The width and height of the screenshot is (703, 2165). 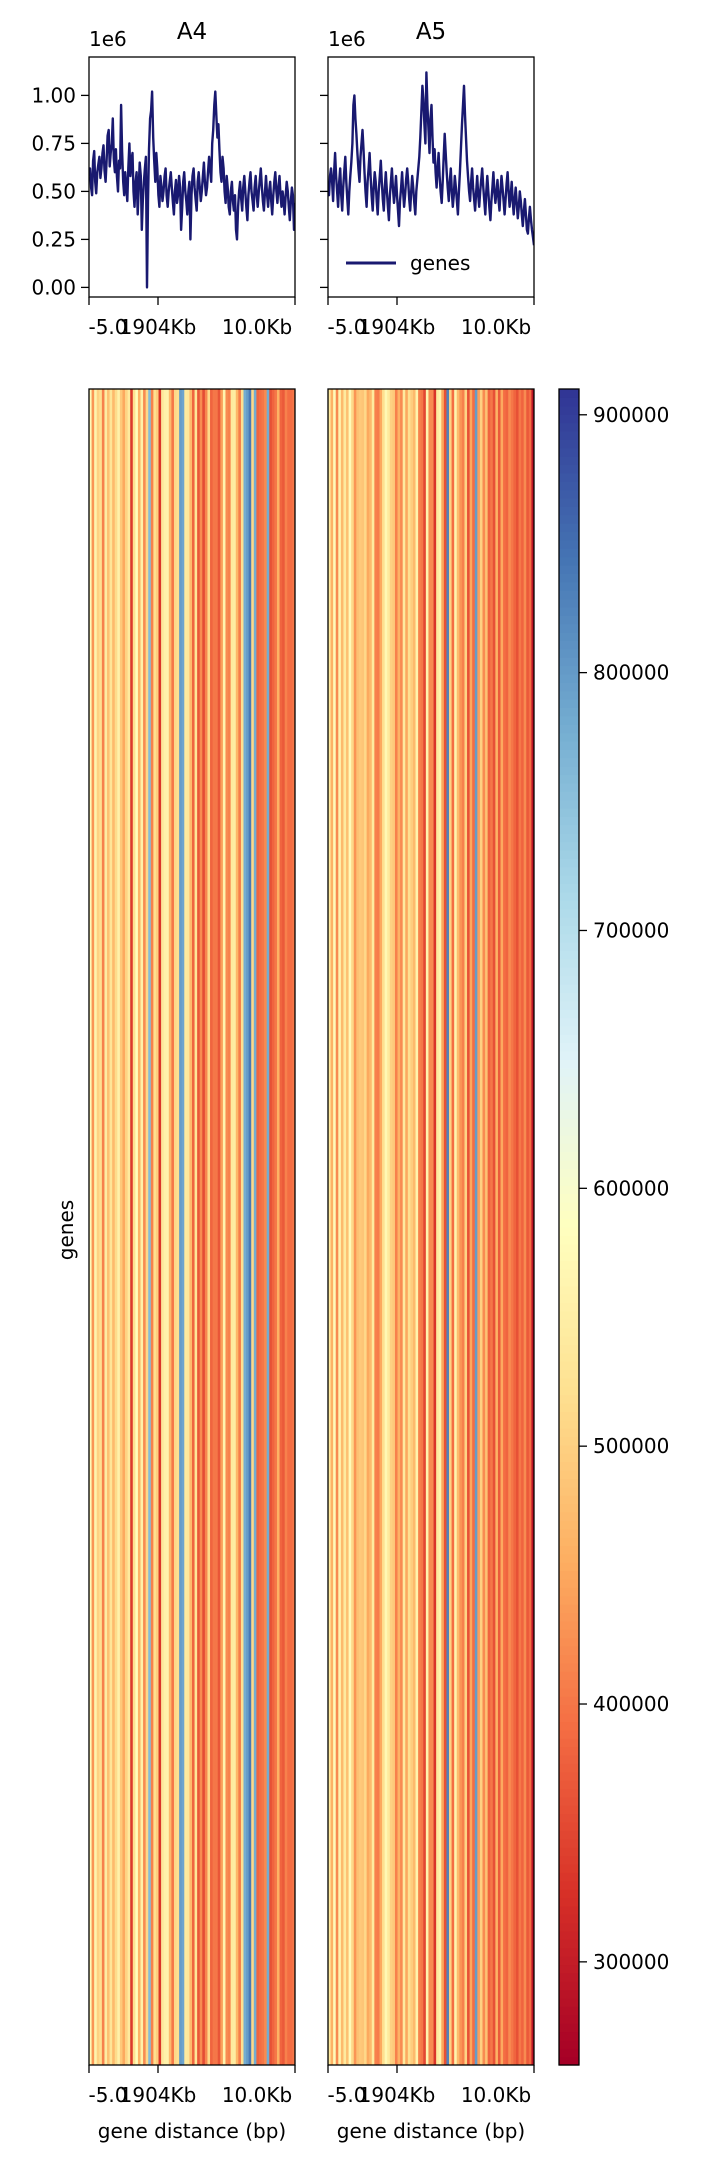 What do you see at coordinates (53, 287) in the screenshot?
I see `y-tick-label: 0.00` at bounding box center [53, 287].